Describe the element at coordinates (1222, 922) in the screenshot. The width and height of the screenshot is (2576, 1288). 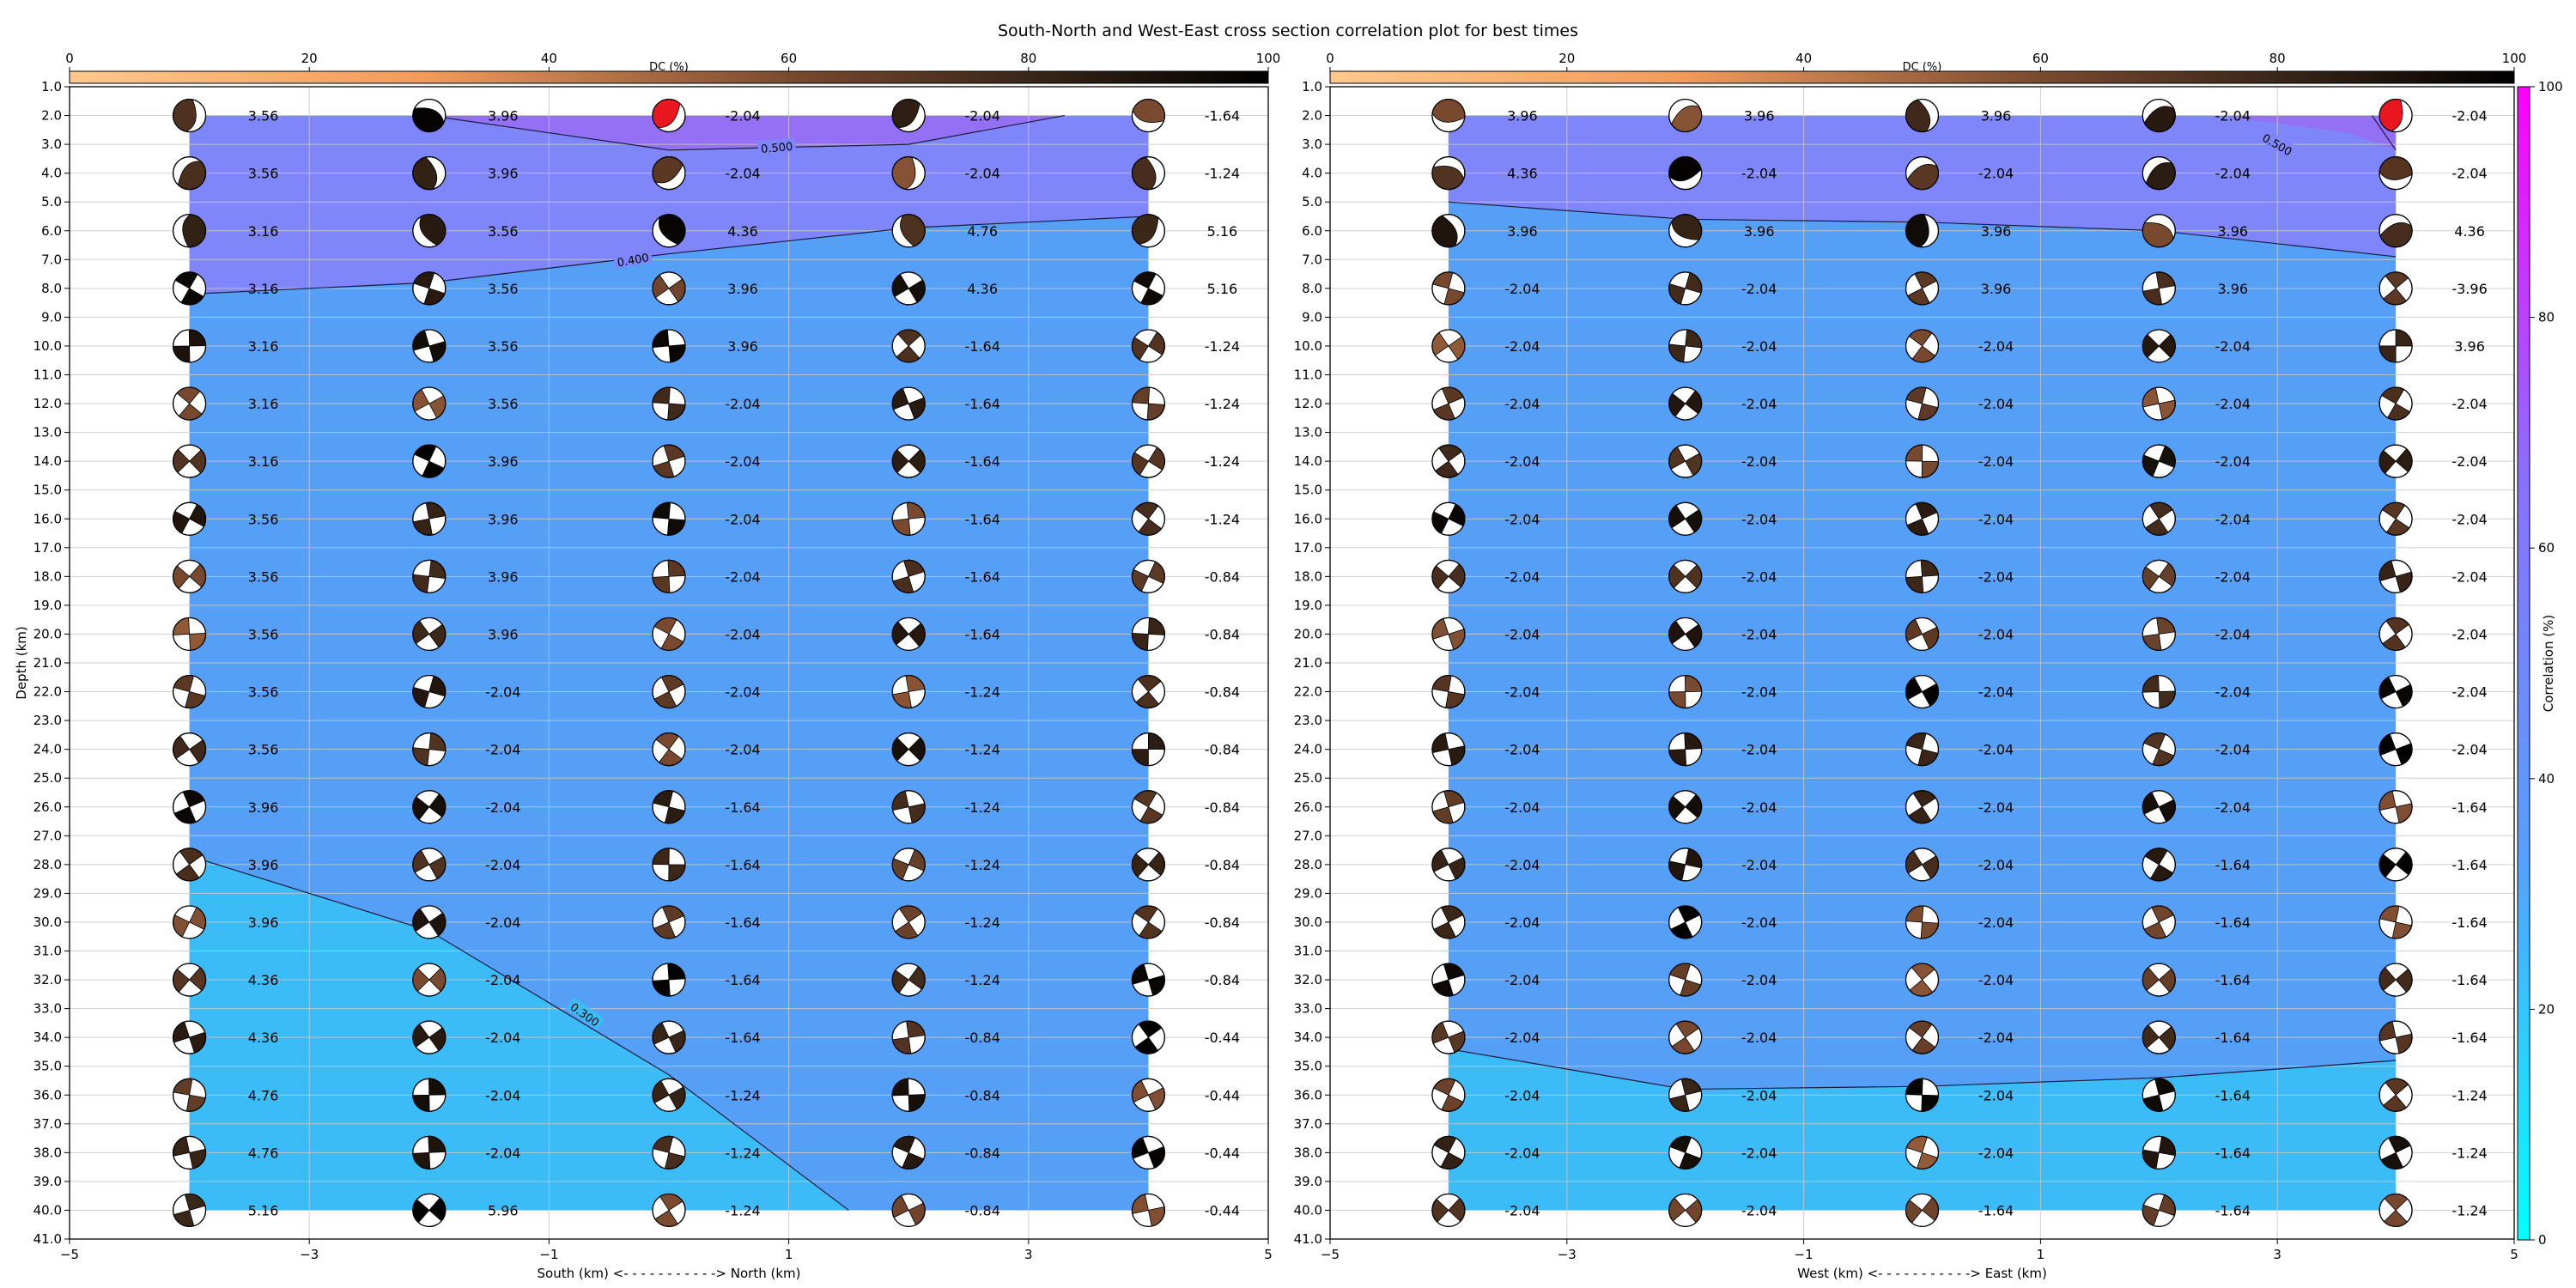
I see `time-label: -0.84` at that location.